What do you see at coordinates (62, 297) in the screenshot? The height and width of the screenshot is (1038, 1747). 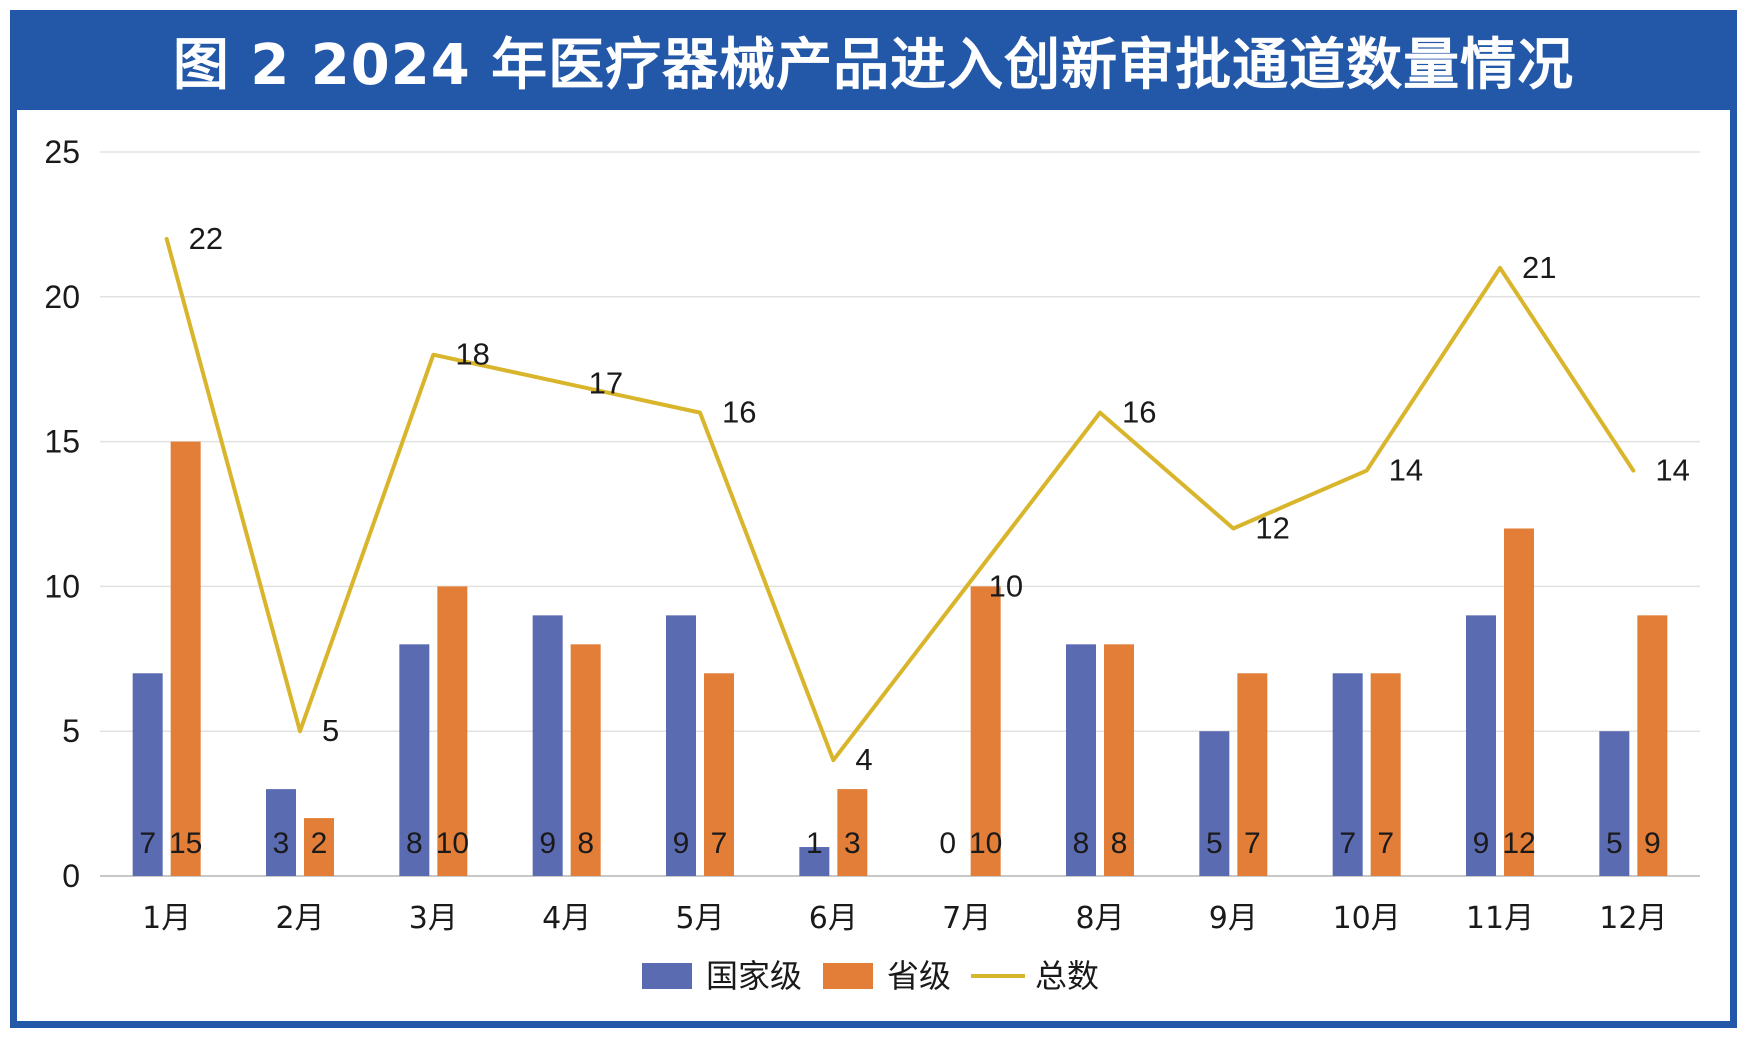 I see `y-tick-label: 20` at bounding box center [62, 297].